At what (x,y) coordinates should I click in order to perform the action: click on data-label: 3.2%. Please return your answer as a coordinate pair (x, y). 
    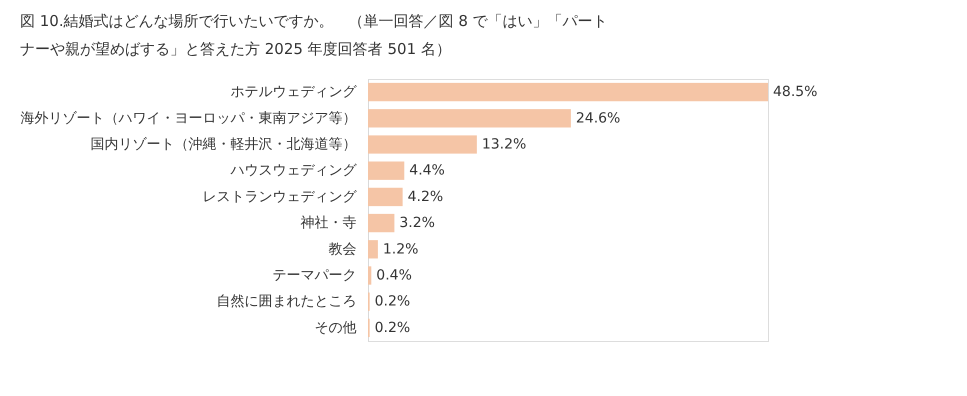
    Looking at the image, I should click on (417, 223).